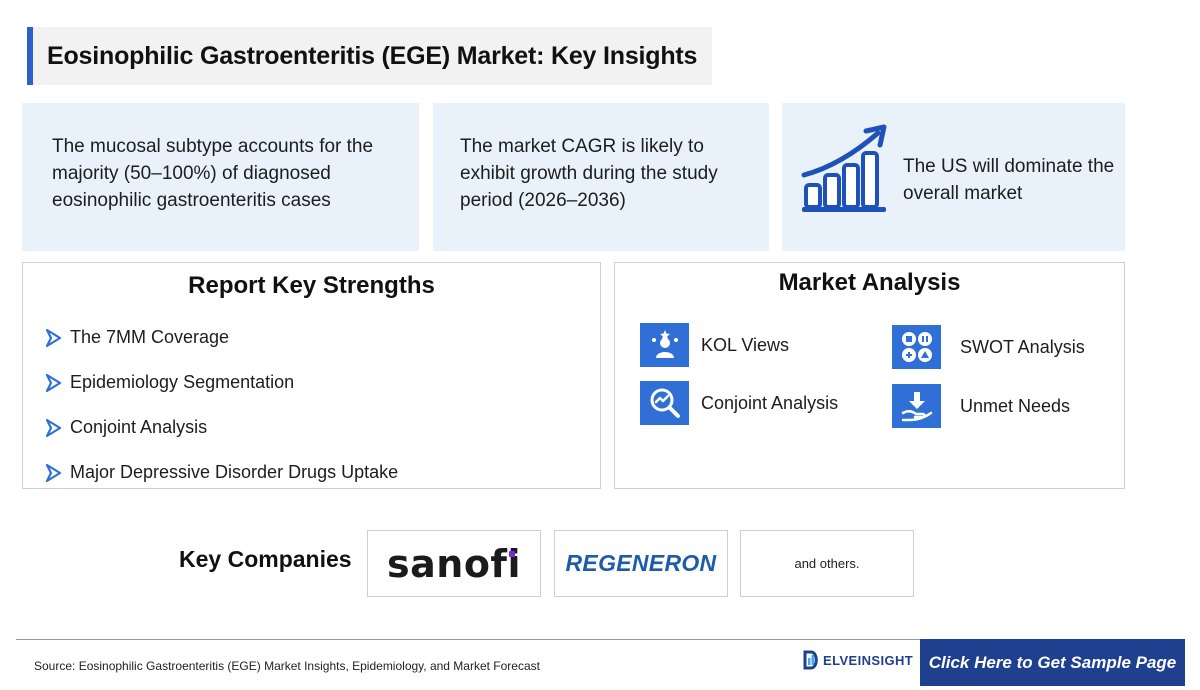 The height and width of the screenshot is (690, 1200). What do you see at coordinates (220, 427) in the screenshot?
I see `list-item: Conjoint Analysis` at bounding box center [220, 427].